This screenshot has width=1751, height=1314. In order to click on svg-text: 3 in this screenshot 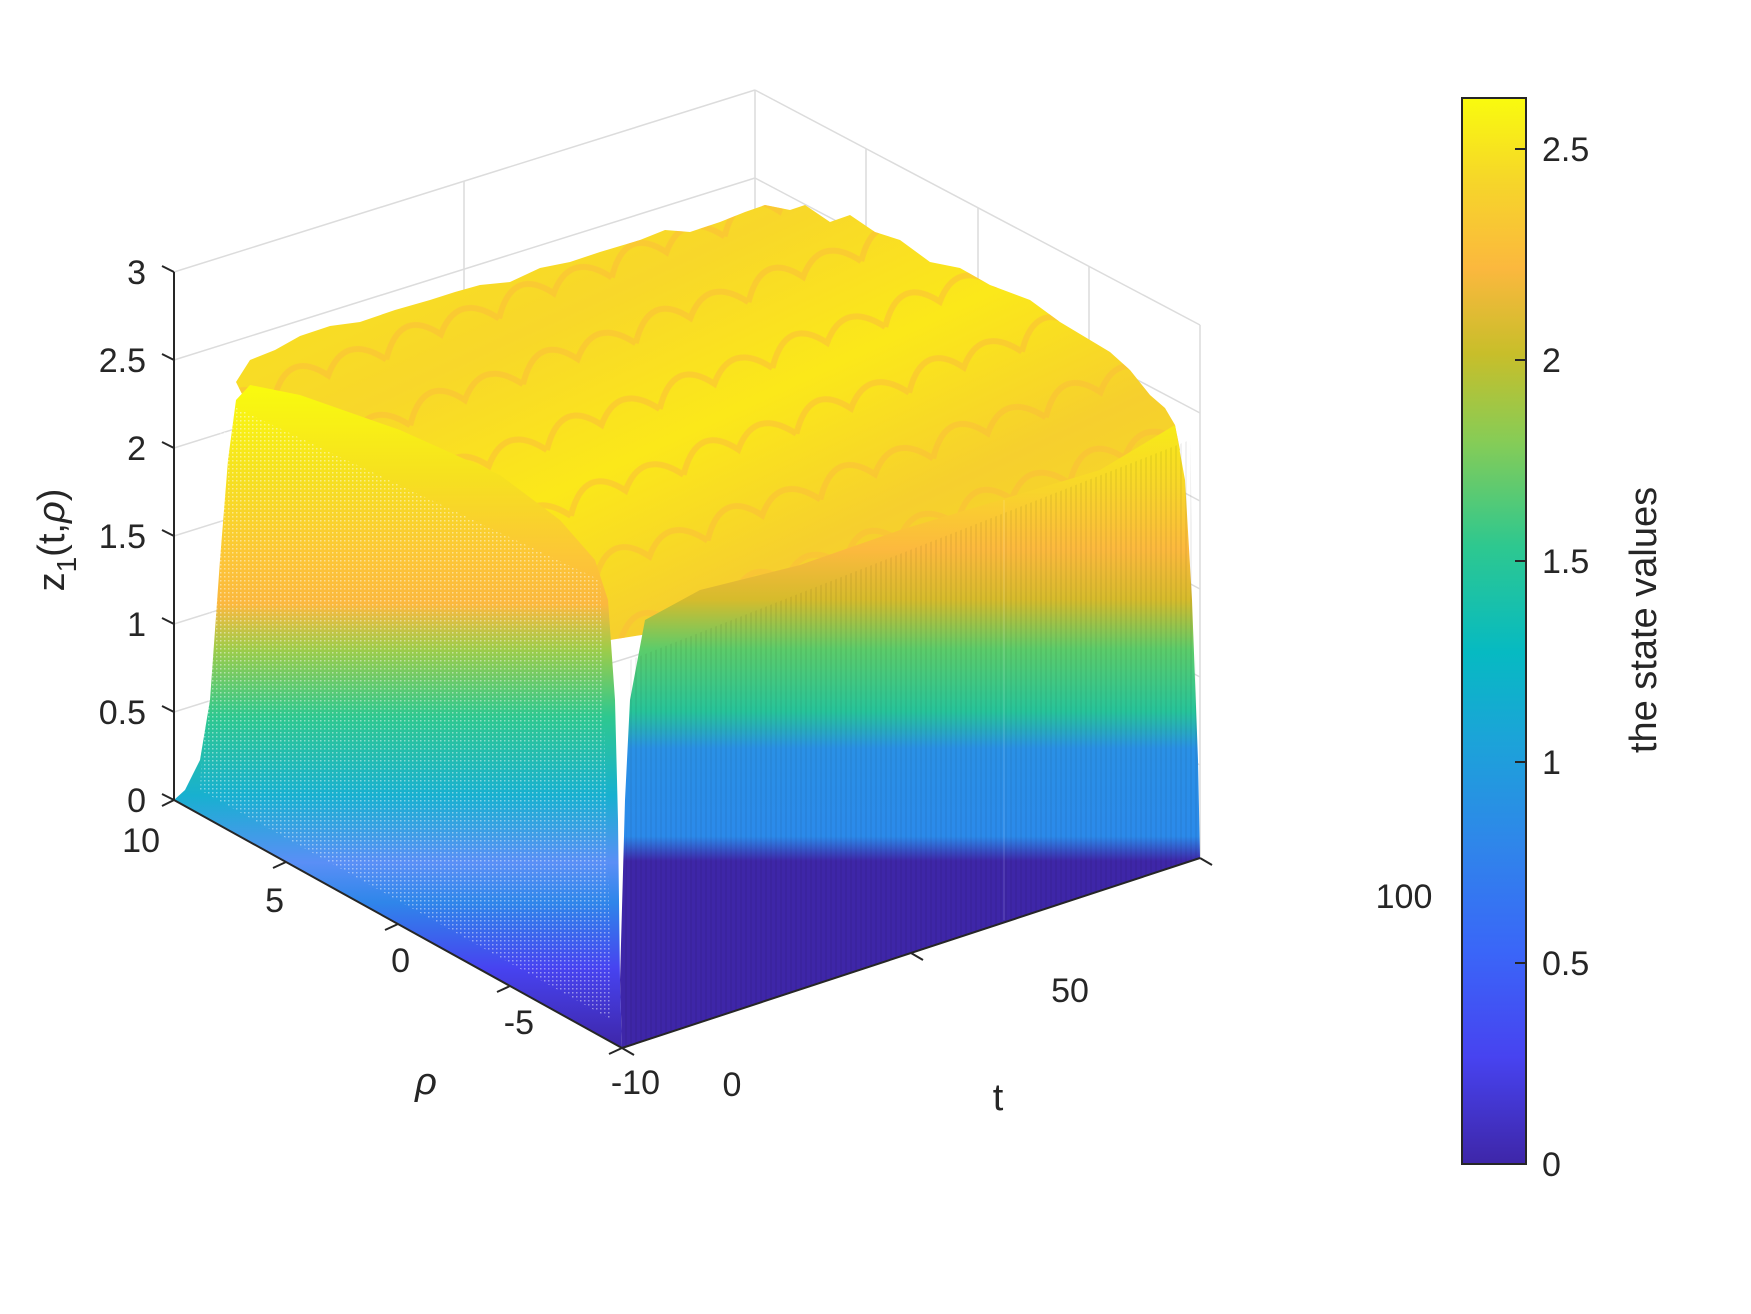, I will do `click(136, 273)`.